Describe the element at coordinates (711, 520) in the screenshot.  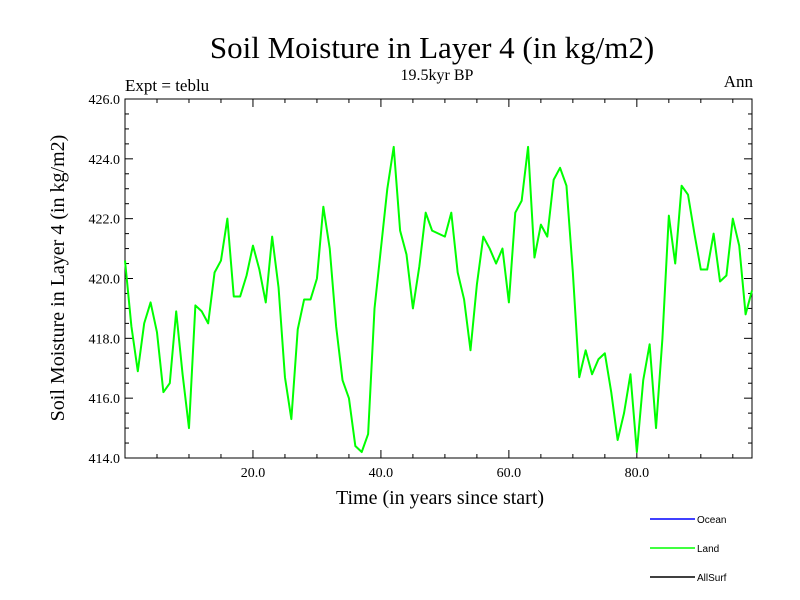
I see `legend-label-ocean: Ocean` at that location.